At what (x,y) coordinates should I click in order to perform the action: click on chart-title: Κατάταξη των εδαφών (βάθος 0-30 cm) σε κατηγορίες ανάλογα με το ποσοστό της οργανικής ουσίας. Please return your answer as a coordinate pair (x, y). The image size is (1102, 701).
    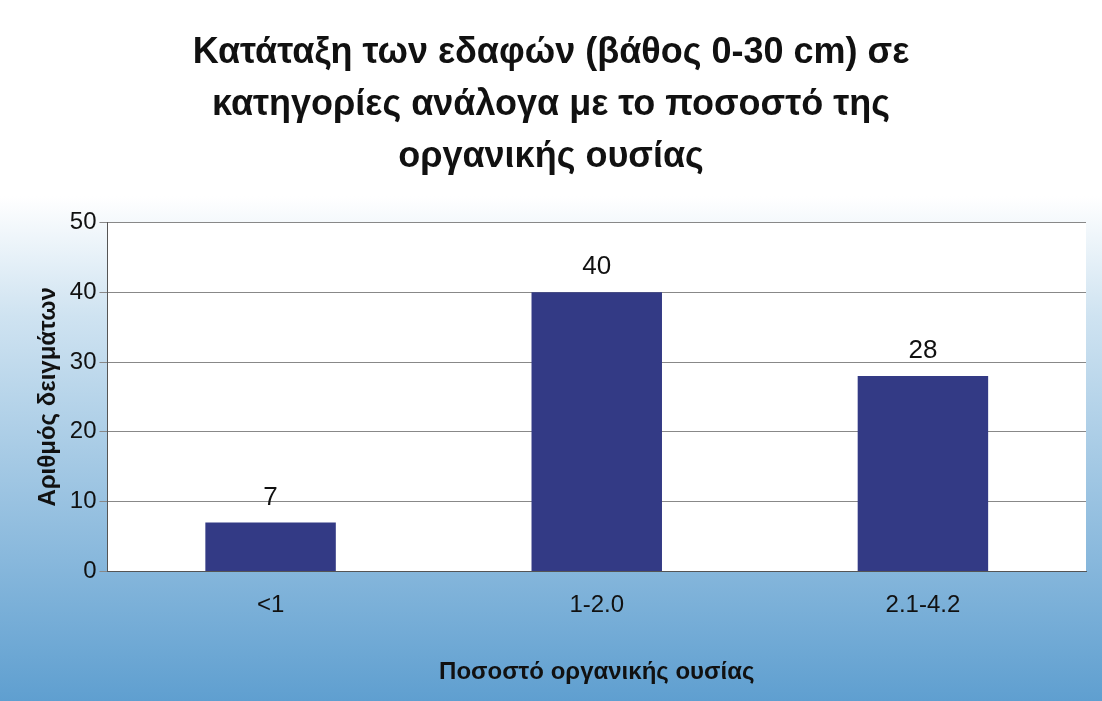
    Looking at the image, I should click on (551, 102).